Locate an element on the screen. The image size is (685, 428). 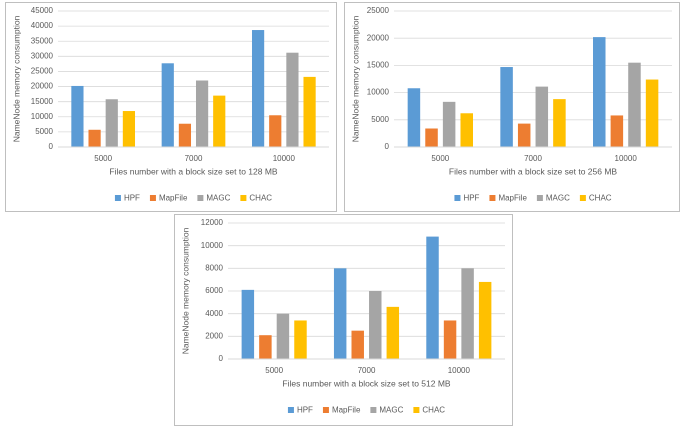
y-tick-label: 40000 is located at coordinates (42, 25).